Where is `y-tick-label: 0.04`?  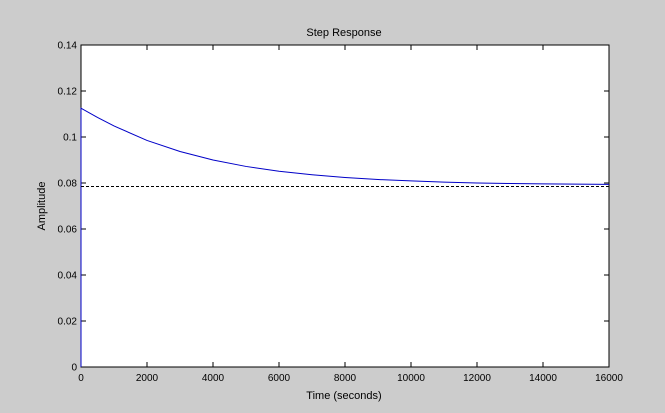
y-tick-label: 0.04 is located at coordinates (68, 276).